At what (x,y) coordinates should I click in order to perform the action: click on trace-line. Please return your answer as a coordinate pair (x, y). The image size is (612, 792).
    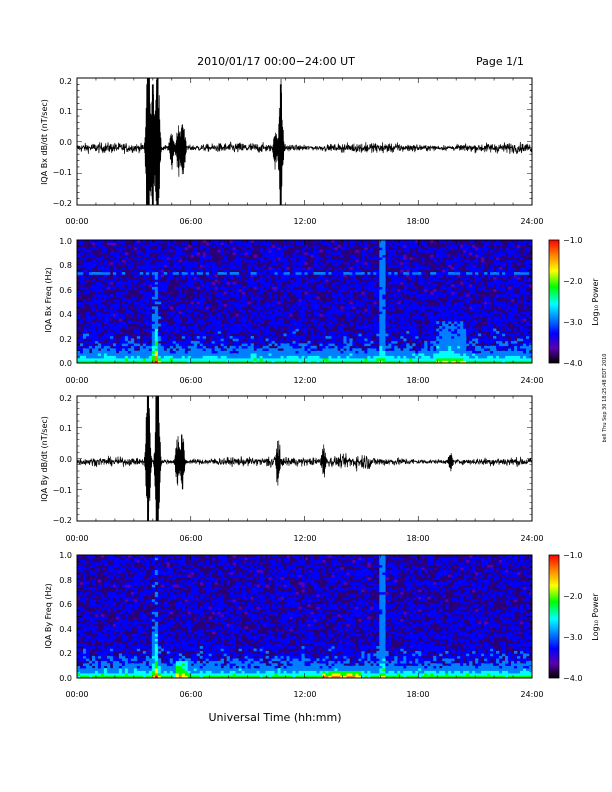
    Looking at the image, I should click on (304, 458).